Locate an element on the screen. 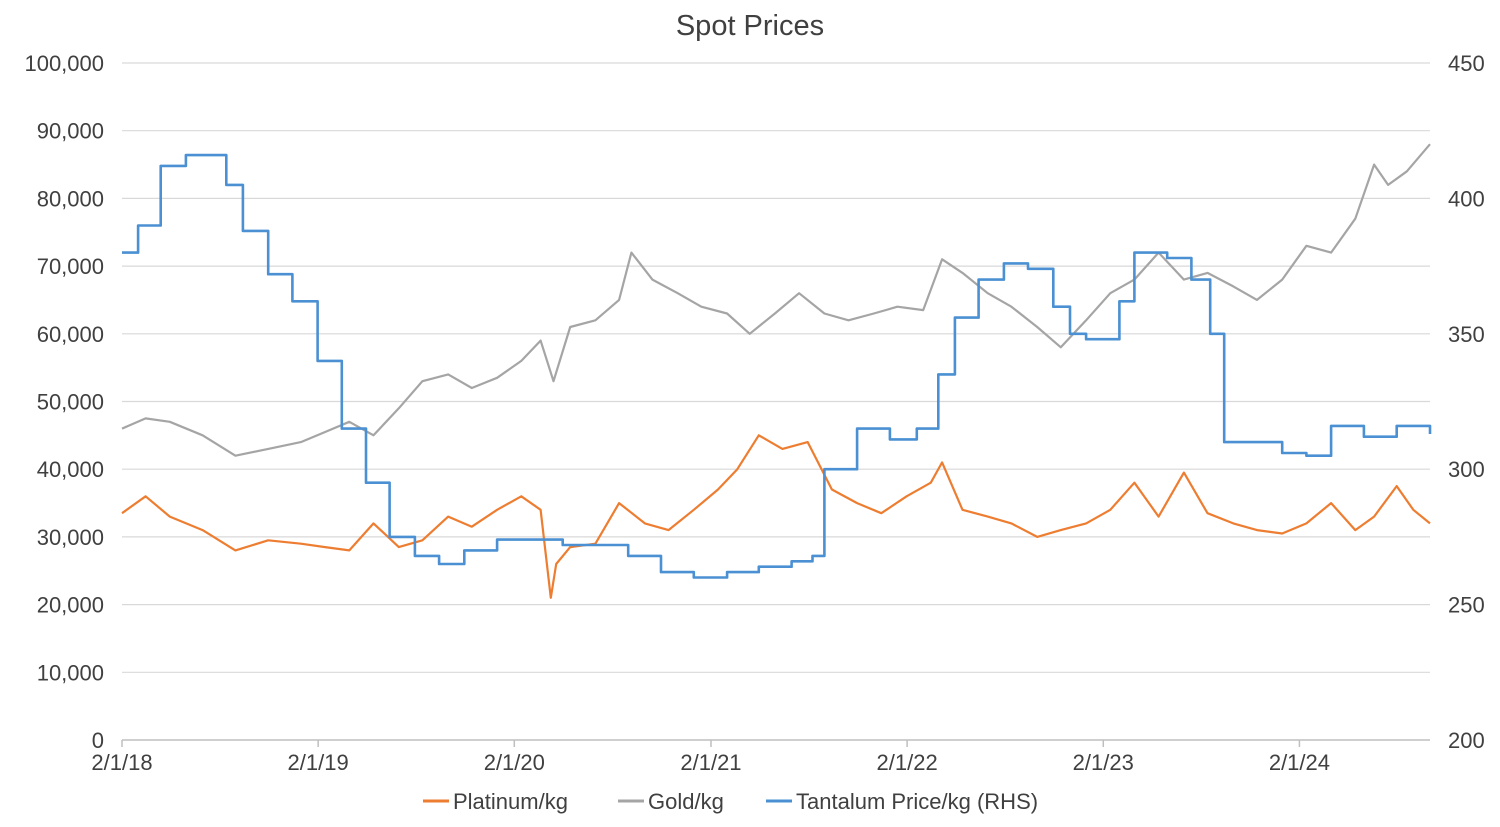  x-tick-label: 2/1/21 is located at coordinates (710, 762).